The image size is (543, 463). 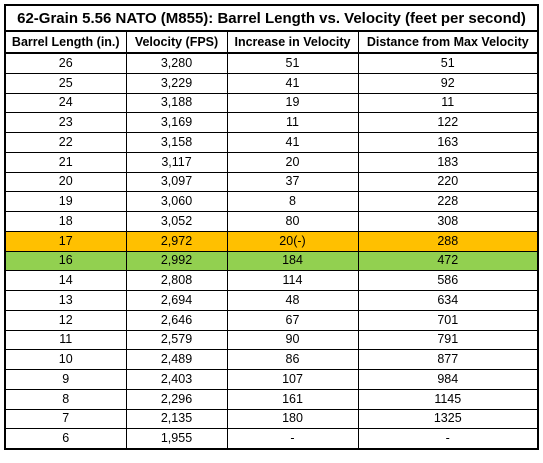 I want to click on barrel-length-cell: 13, so click(x=65, y=300).